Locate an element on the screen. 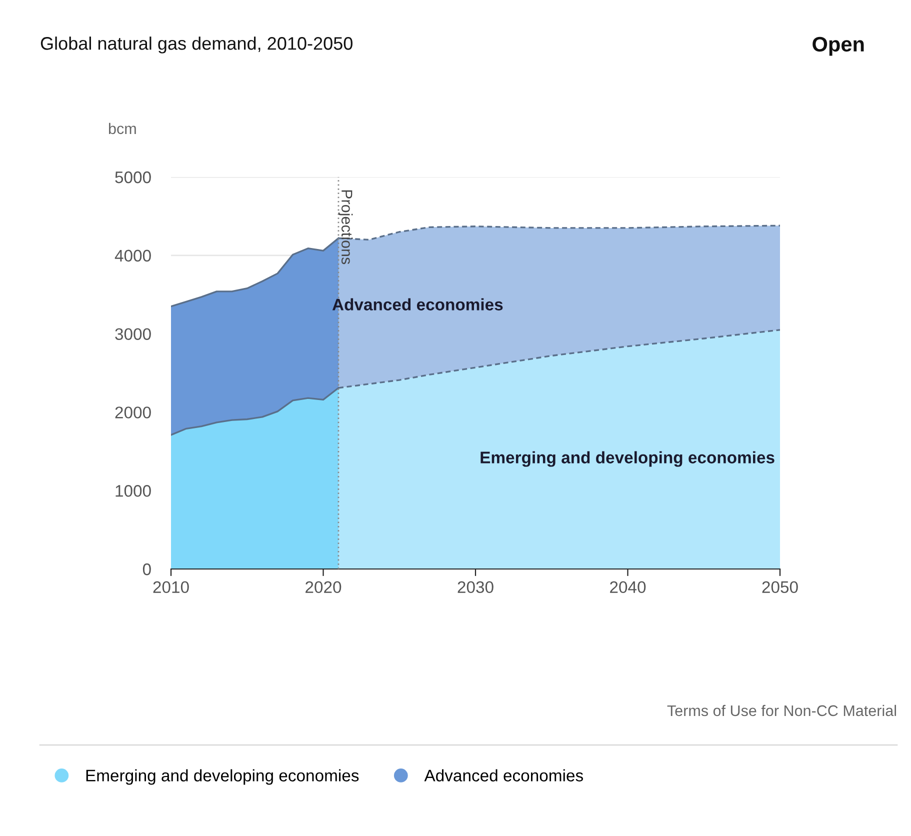 The width and height of the screenshot is (911, 836). text: Open is located at coordinates (838, 46).